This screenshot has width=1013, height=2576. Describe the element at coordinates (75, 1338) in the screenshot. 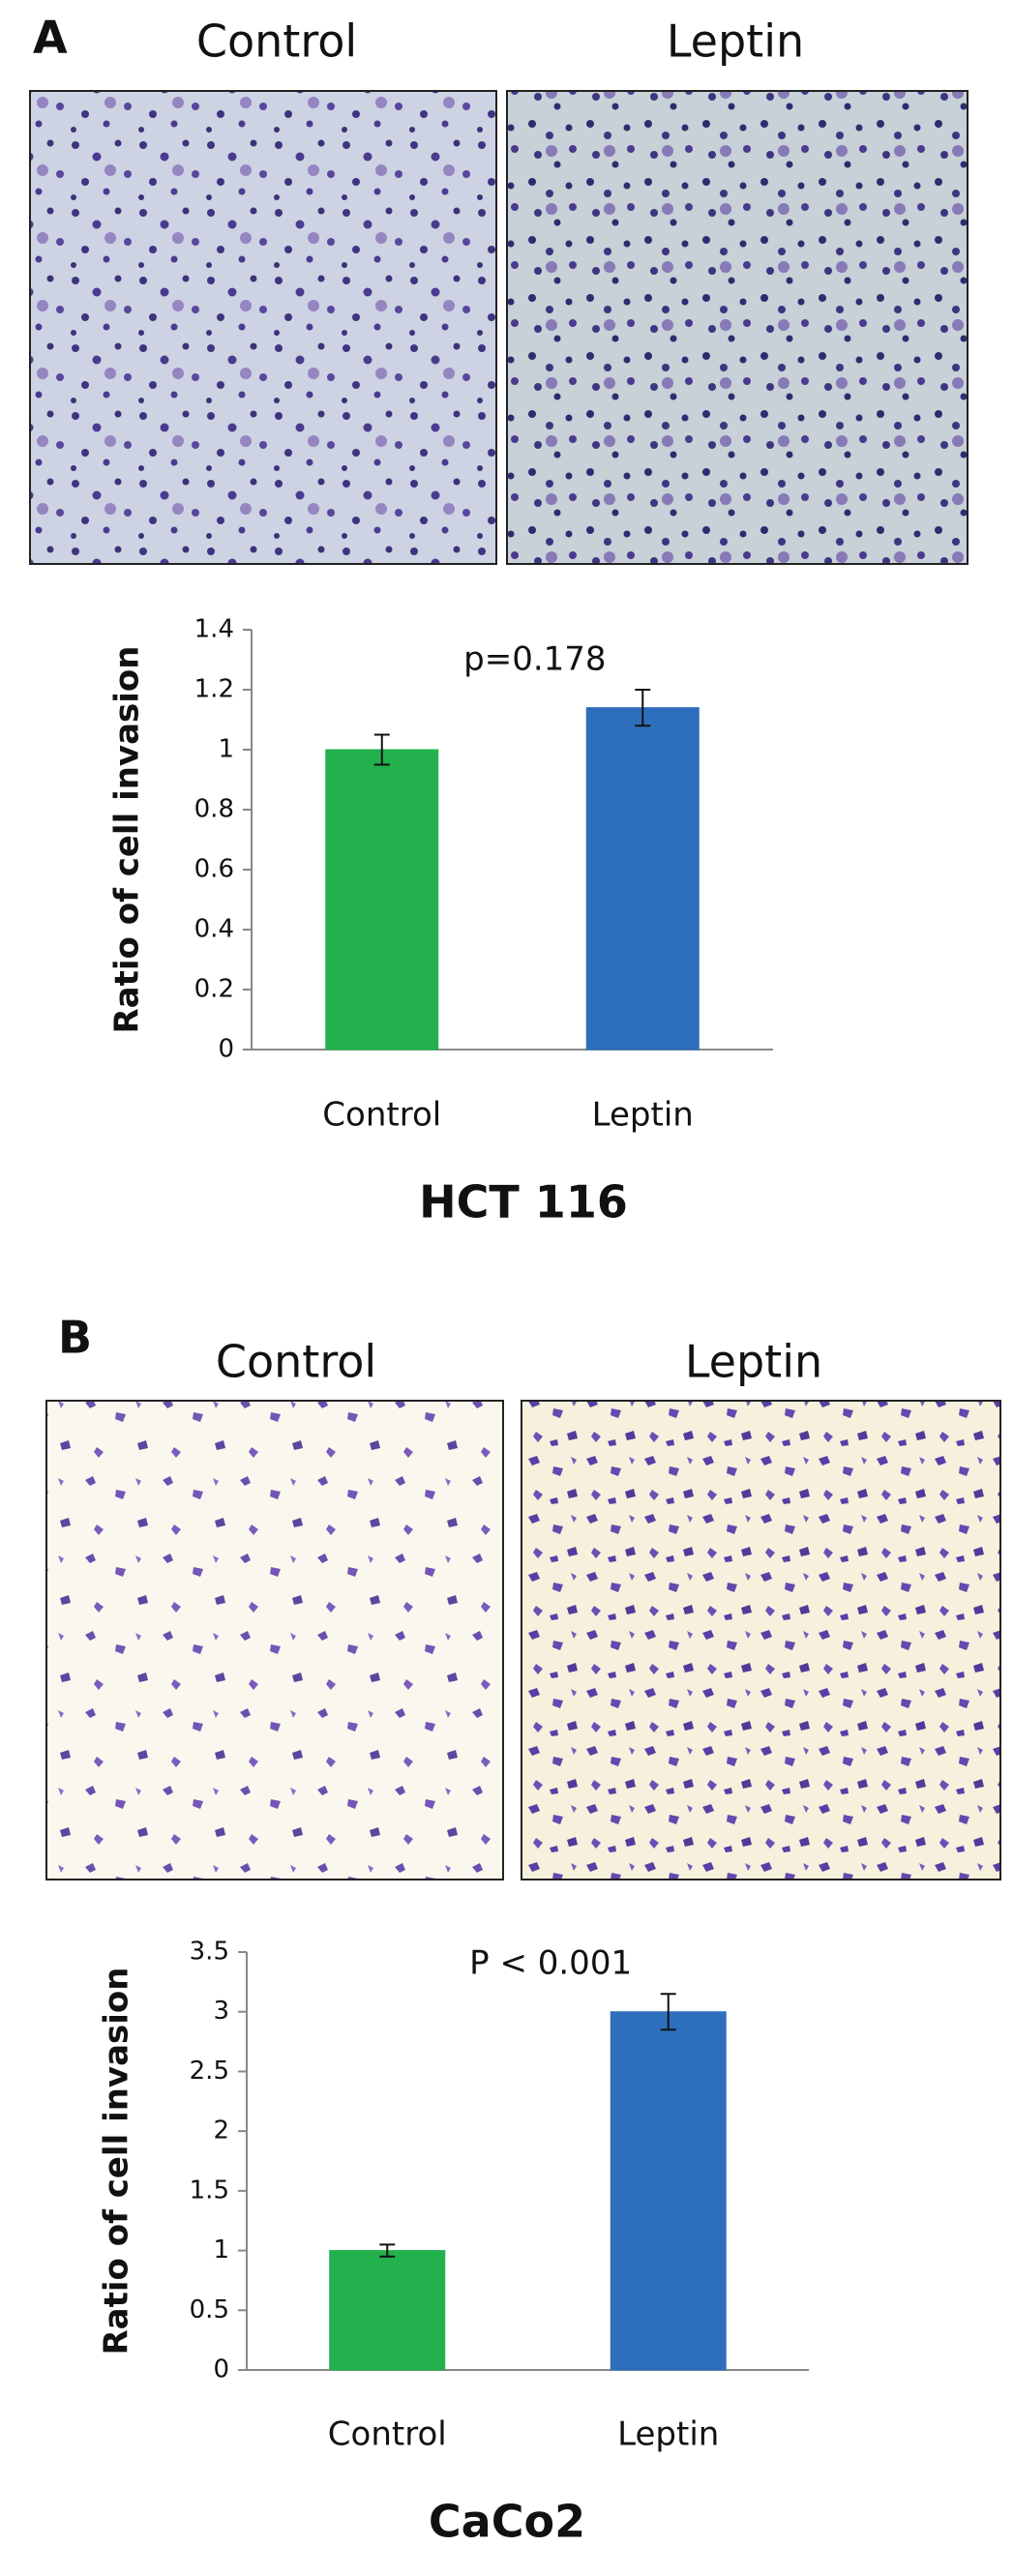

I see `panel-label: B` at that location.